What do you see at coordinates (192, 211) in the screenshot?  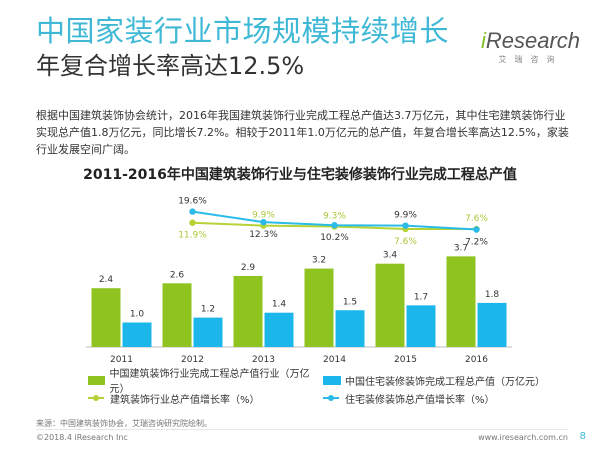 I see `point-residential-growth-2012` at bounding box center [192, 211].